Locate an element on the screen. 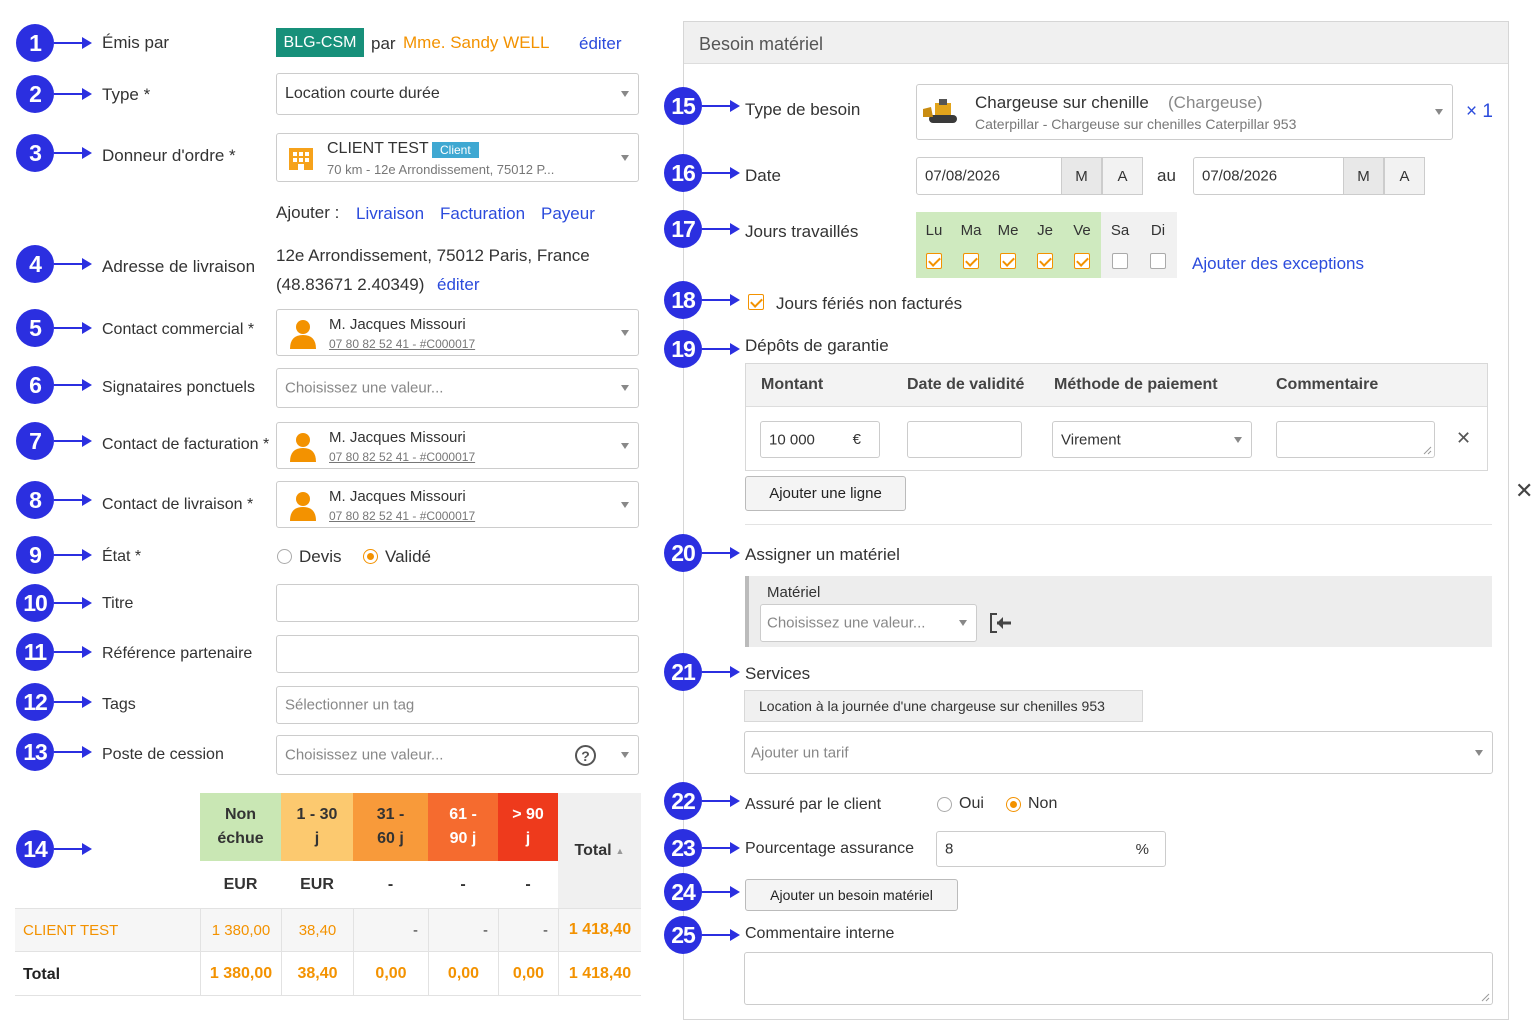 This screenshot has width=1536, height=1024. titre-label: Titre is located at coordinates (118, 603).